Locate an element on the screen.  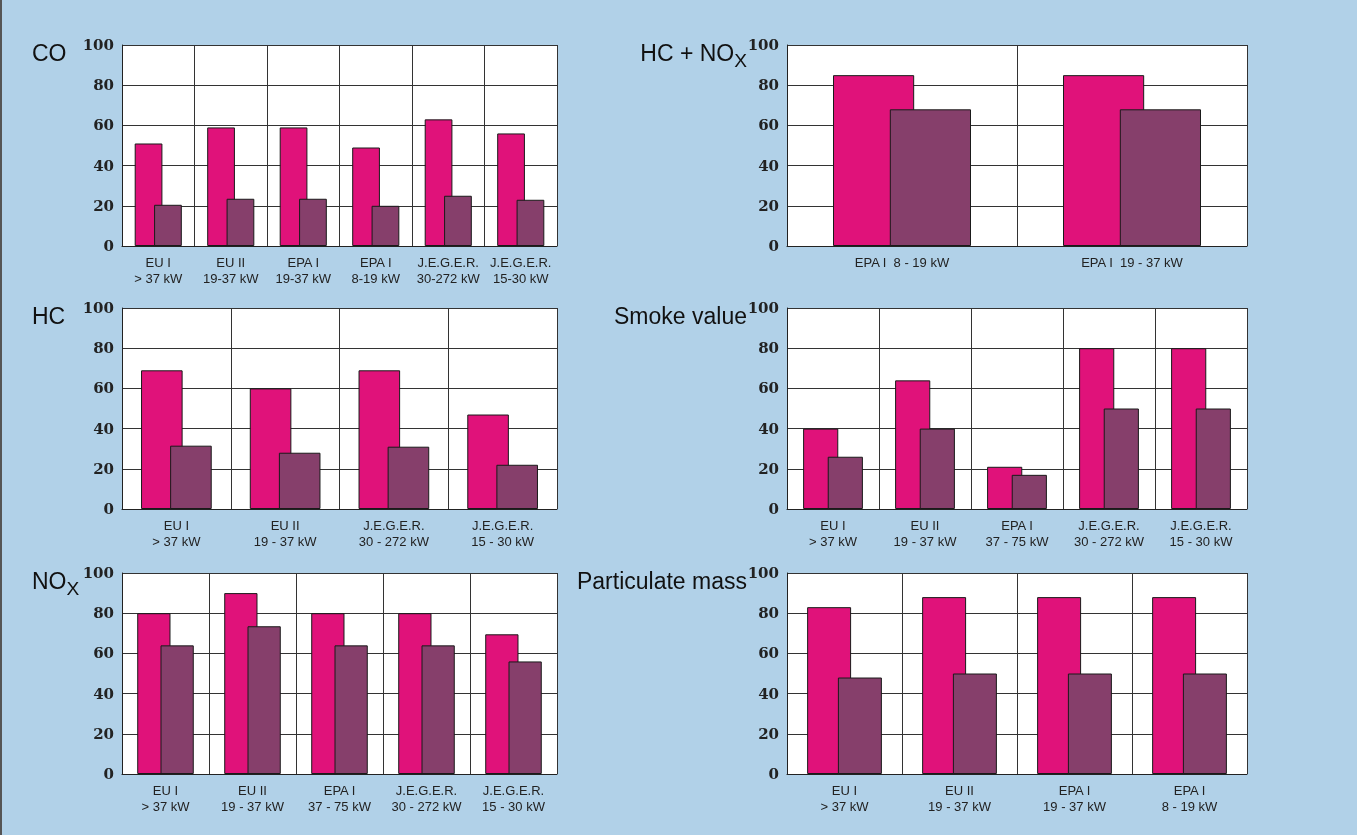
x-tick-label: EPA I 19-37 kW is located at coordinates (303, 270).